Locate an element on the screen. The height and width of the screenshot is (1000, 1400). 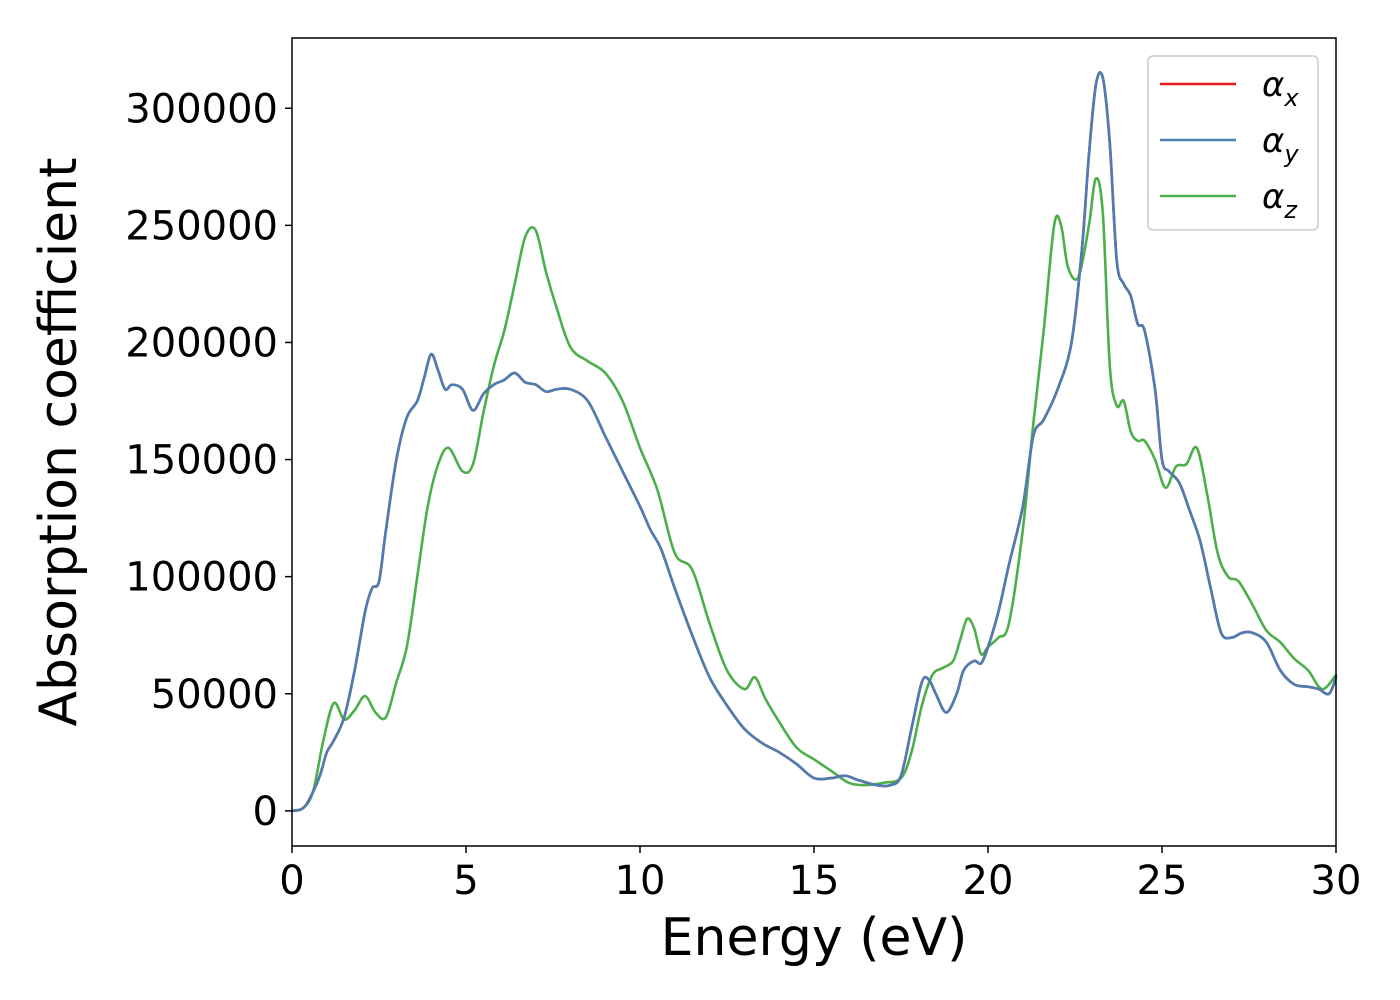
legend: αx αy αz is located at coordinates (1233, 143).